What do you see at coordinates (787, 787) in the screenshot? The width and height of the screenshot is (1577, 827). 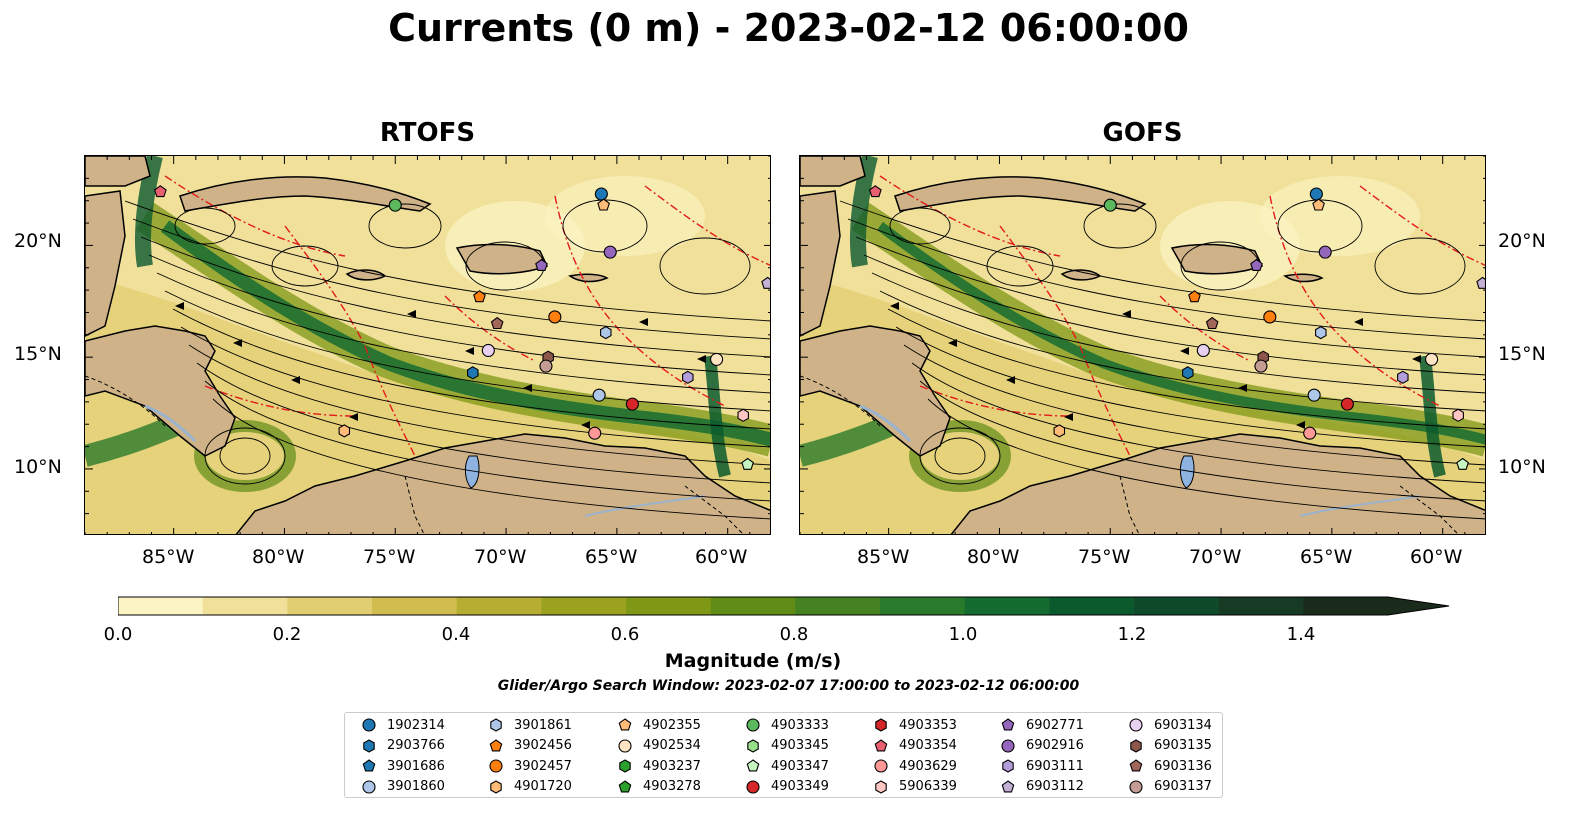 I see `legend-item: 4903349` at bounding box center [787, 787].